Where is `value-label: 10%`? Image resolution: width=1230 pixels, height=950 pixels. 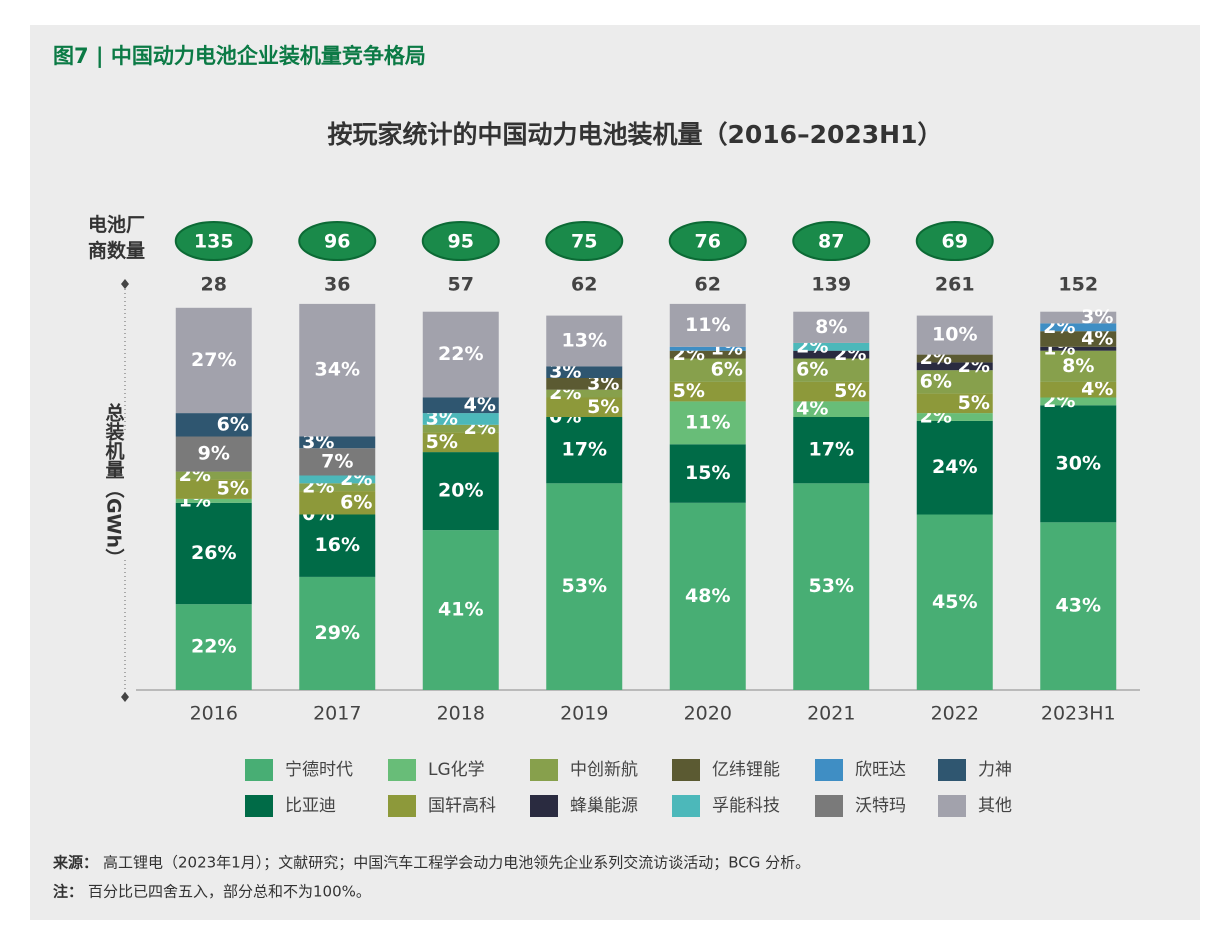
value-label: 10% is located at coordinates (954, 335).